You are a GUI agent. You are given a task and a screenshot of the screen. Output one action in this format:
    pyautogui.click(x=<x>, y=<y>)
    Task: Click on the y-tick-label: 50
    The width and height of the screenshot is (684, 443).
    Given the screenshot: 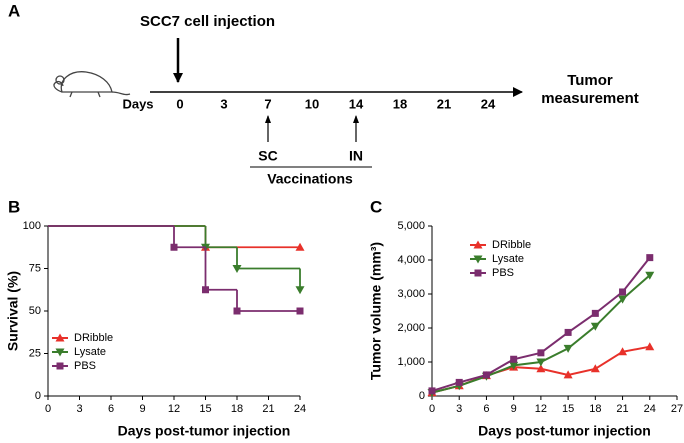 What is the action you would take?
    pyautogui.click(x=35, y=311)
    